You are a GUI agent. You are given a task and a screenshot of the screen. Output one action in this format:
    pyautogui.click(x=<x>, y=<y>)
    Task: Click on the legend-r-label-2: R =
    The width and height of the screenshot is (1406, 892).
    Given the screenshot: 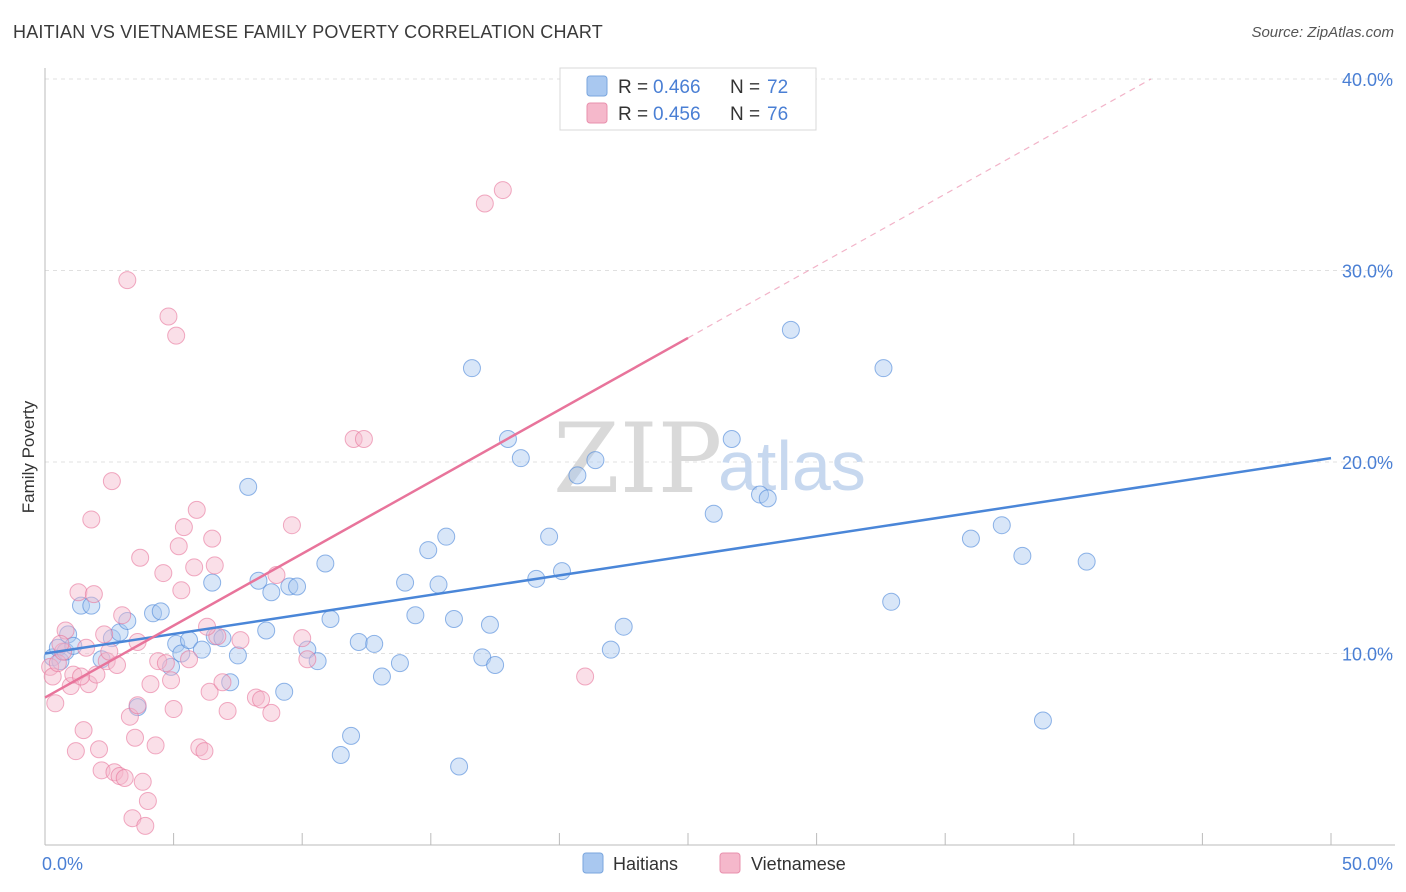 What is the action you would take?
    pyautogui.click(x=633, y=114)
    